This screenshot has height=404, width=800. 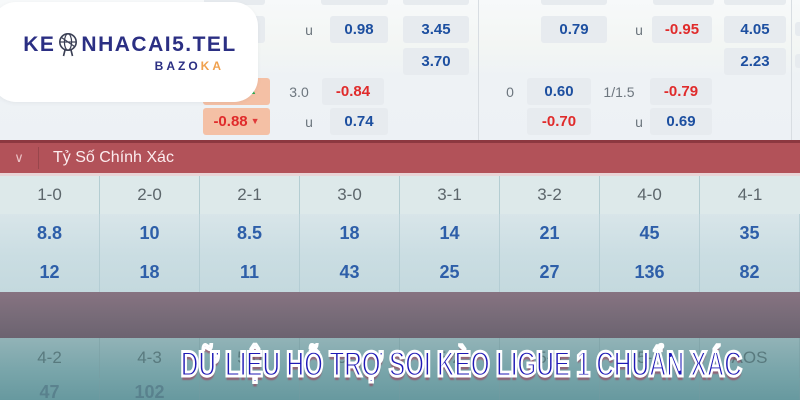 What do you see at coordinates (50, 195) in the screenshot?
I see `score-header: 1-0` at bounding box center [50, 195].